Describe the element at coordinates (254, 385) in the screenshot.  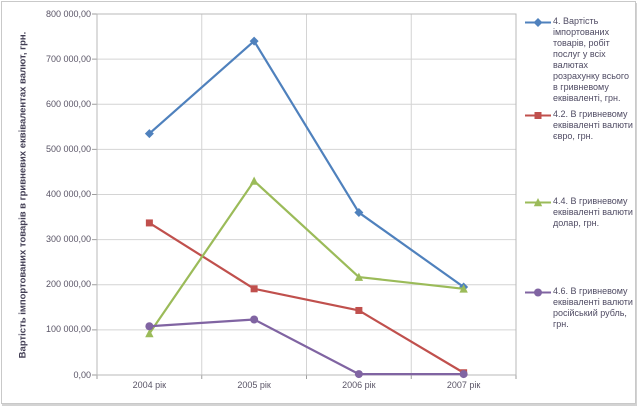
I see `x-tick-label: 2005 рік` at that location.